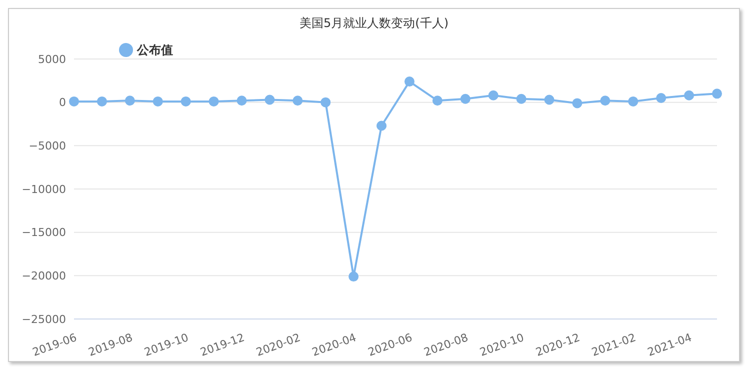  Describe the element at coordinates (44, 276) in the screenshot. I see `y-tick-label: −20000` at that location.